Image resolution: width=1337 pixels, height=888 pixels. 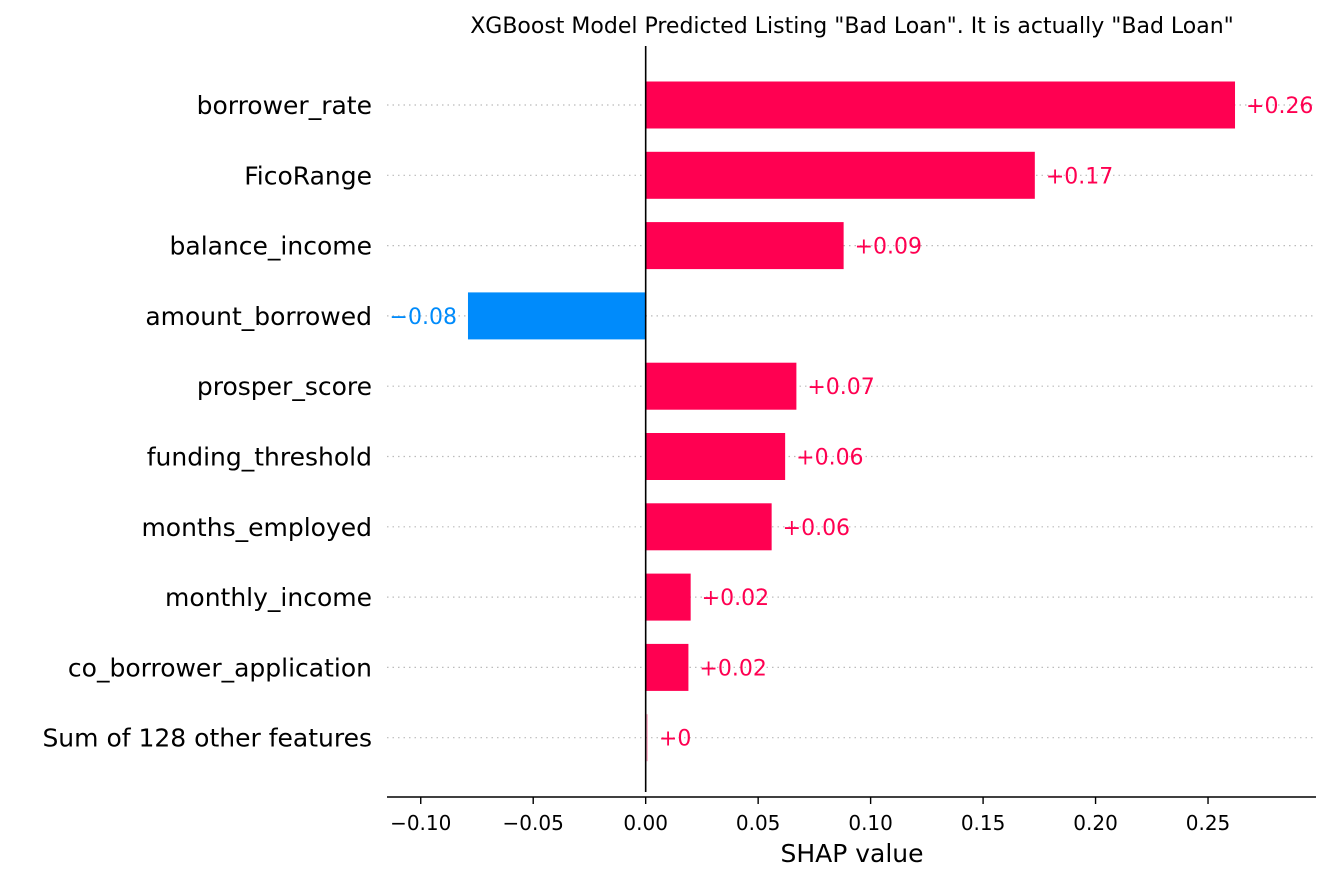 What do you see at coordinates (870, 823) in the screenshot?
I see `x-tick-label: 0.10` at bounding box center [870, 823].